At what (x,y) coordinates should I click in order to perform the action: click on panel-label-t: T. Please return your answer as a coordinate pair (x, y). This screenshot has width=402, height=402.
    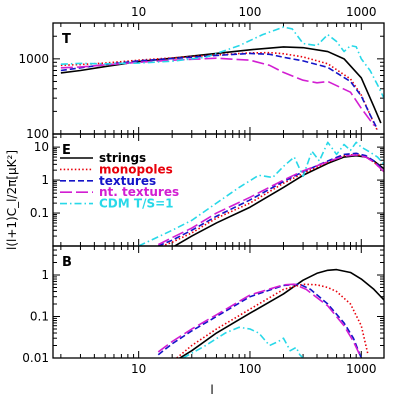
    Looking at the image, I should click on (66, 39).